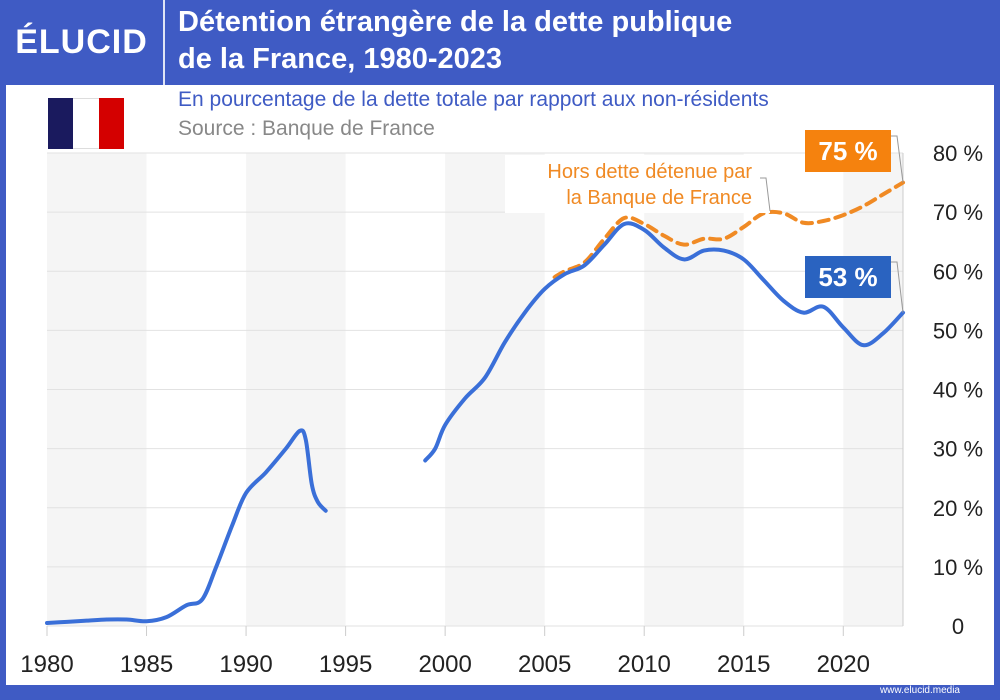 This screenshot has height=700, width=1000. I want to click on y-tick-label: 40 %, so click(958, 390).